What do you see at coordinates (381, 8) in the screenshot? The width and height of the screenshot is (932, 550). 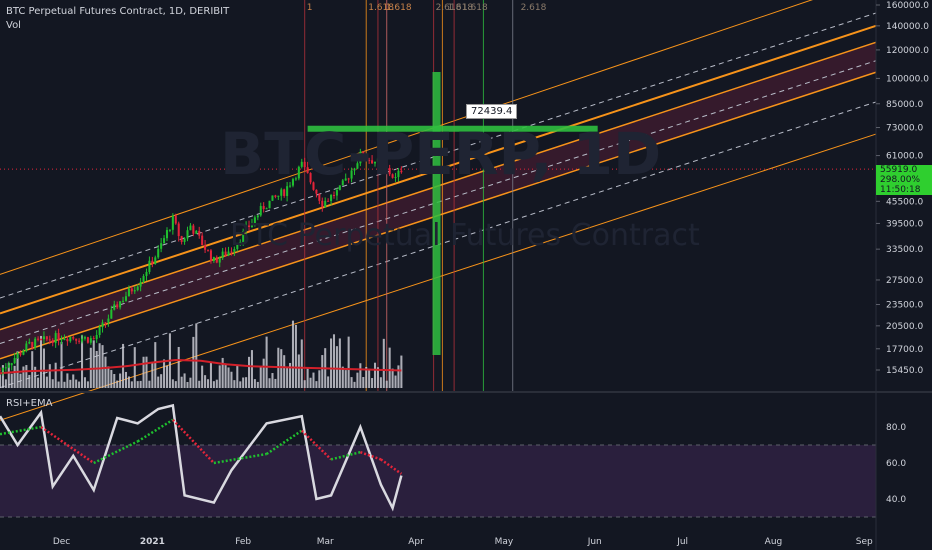 I see `fib-time-label-1: 1.618` at bounding box center [381, 8].